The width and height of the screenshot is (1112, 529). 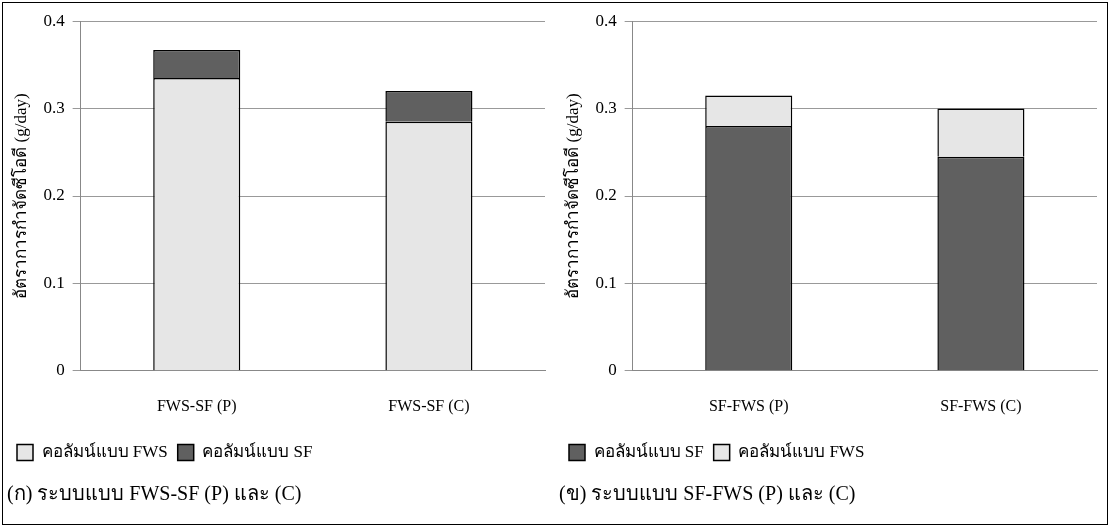 I want to click on text: (ก) ระบบแบบ FWS-SF (P) และ (C), so click(x=154, y=494).